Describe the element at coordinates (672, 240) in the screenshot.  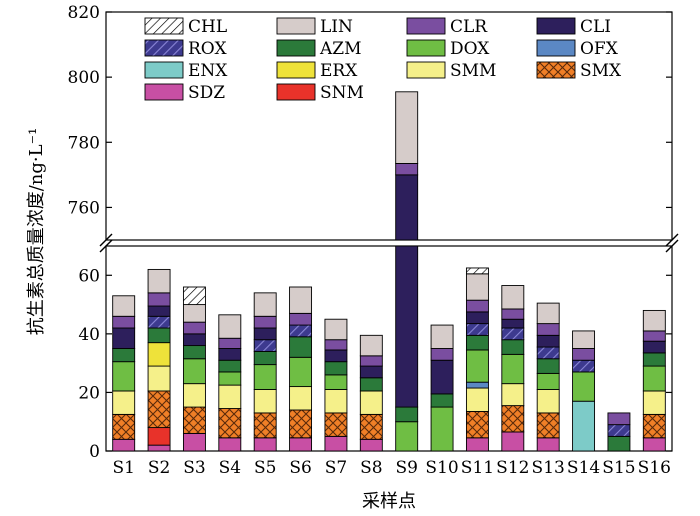
I see `axis-break-mark` at that location.